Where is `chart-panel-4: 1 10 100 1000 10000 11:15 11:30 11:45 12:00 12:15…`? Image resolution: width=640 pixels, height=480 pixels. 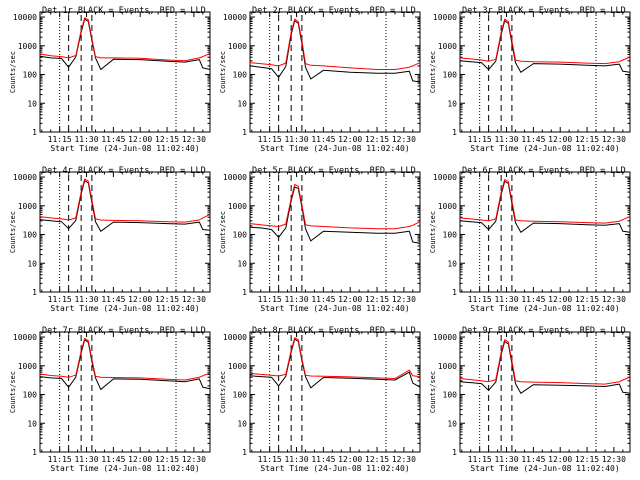
chart-panel-4: 1 10 100 1000 10000 11:15 11:30 11:45 12:00 12:15… is located at coordinates (110, 239).